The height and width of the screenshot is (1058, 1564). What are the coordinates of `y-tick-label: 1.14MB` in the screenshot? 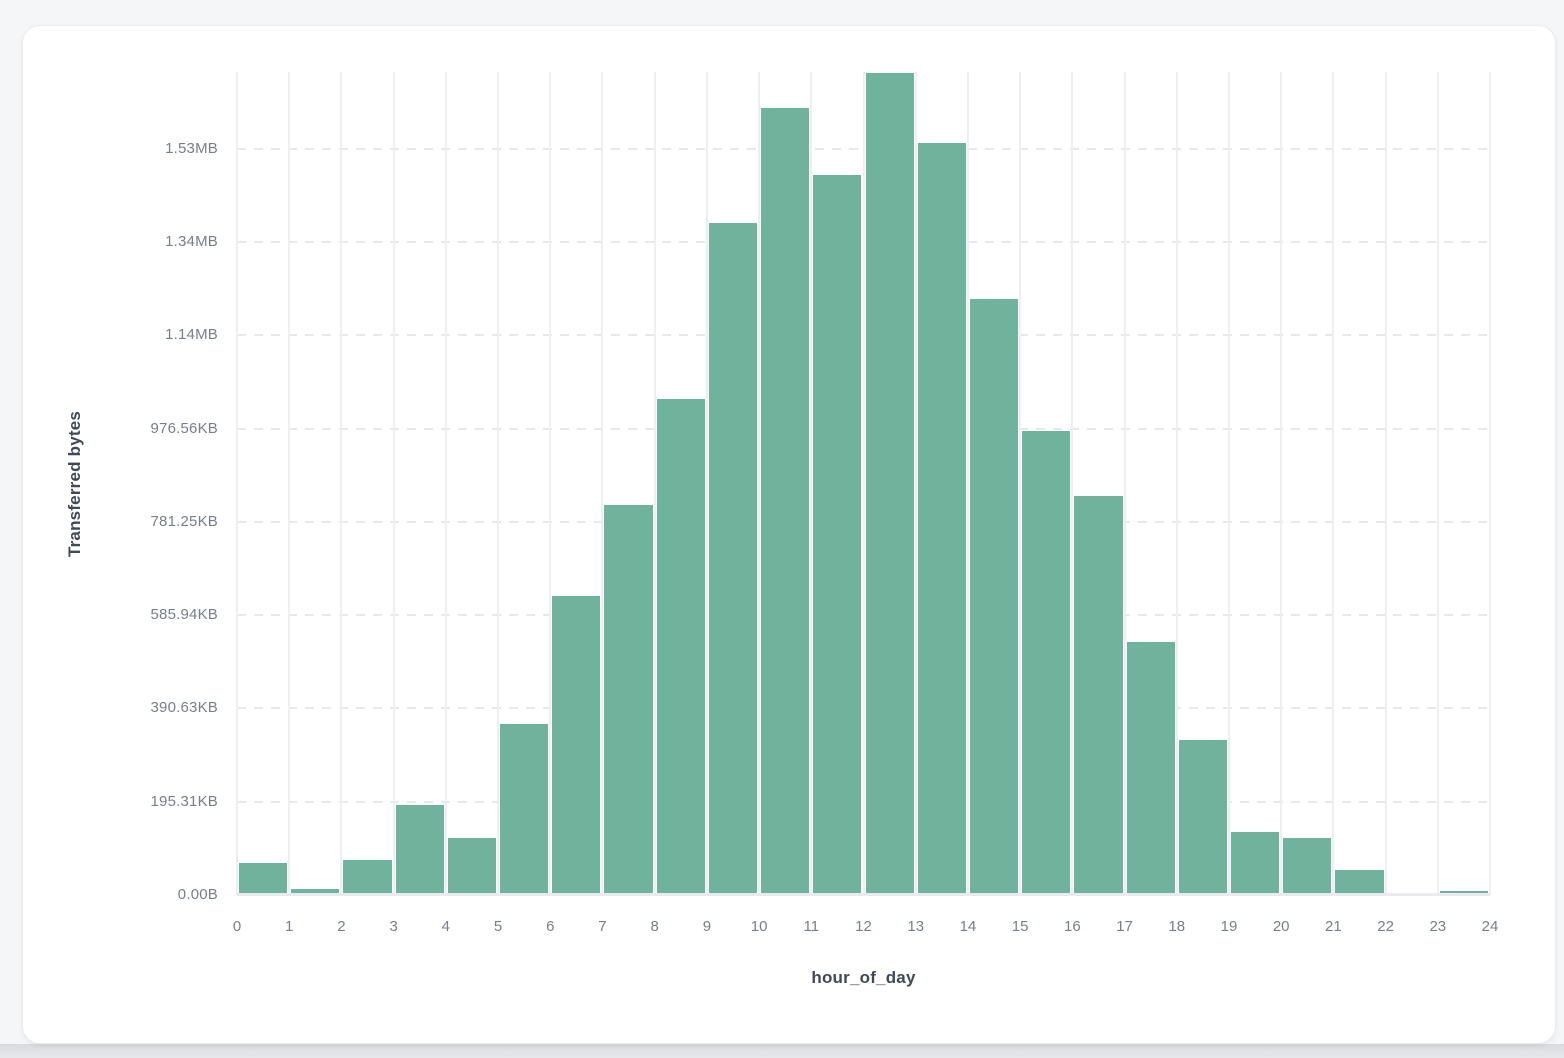 It's located at (191, 335).